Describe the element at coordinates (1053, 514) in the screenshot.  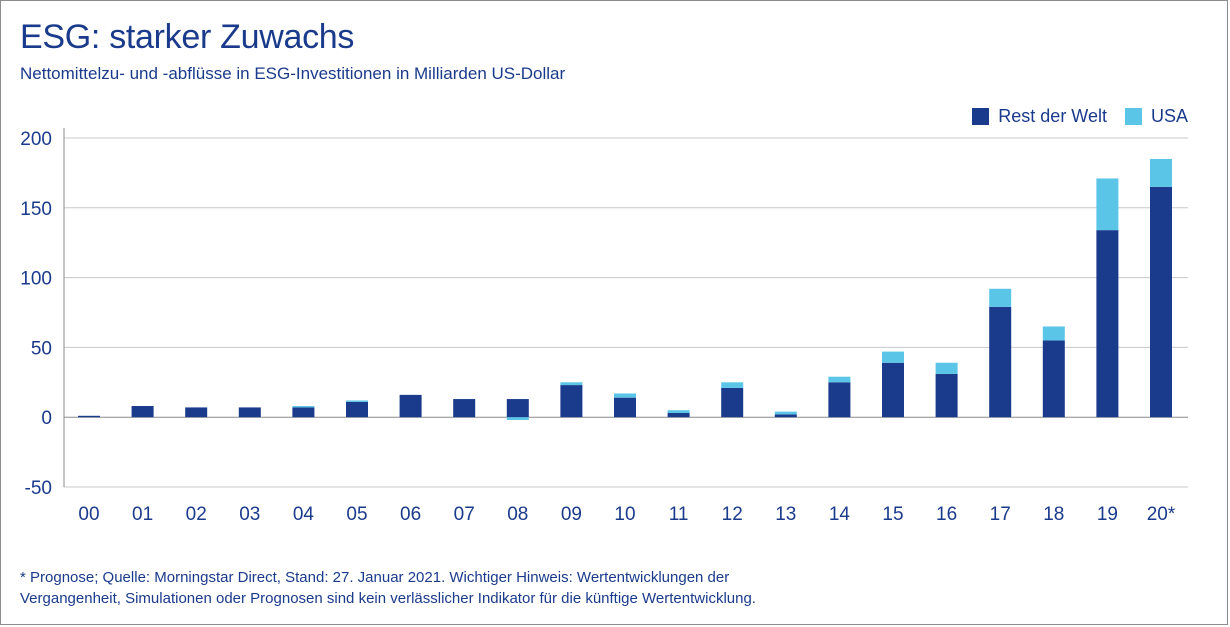
I see `x-tick-label: 18` at that location.